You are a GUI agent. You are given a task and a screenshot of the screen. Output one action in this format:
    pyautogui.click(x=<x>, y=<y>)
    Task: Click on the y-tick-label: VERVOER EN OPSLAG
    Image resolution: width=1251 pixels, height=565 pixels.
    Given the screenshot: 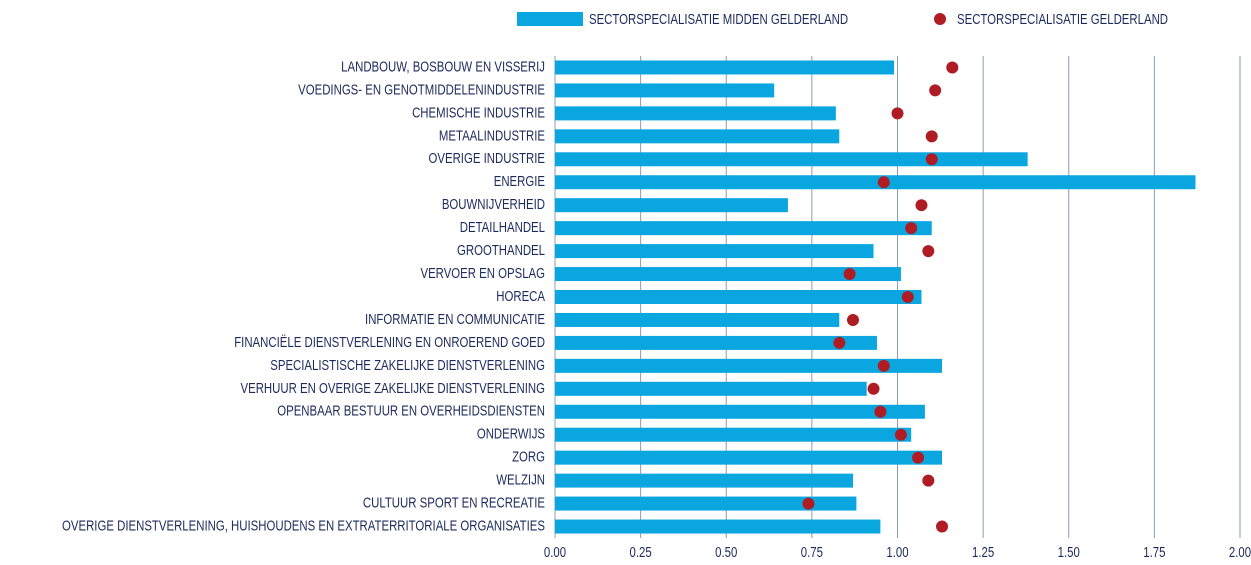 What is the action you would take?
    pyautogui.click(x=482, y=272)
    